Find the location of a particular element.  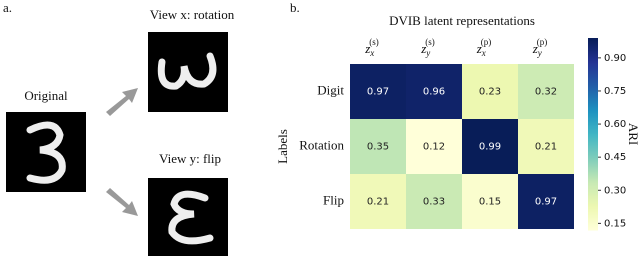

view-y-label: View y: flip is located at coordinates (190, 158).